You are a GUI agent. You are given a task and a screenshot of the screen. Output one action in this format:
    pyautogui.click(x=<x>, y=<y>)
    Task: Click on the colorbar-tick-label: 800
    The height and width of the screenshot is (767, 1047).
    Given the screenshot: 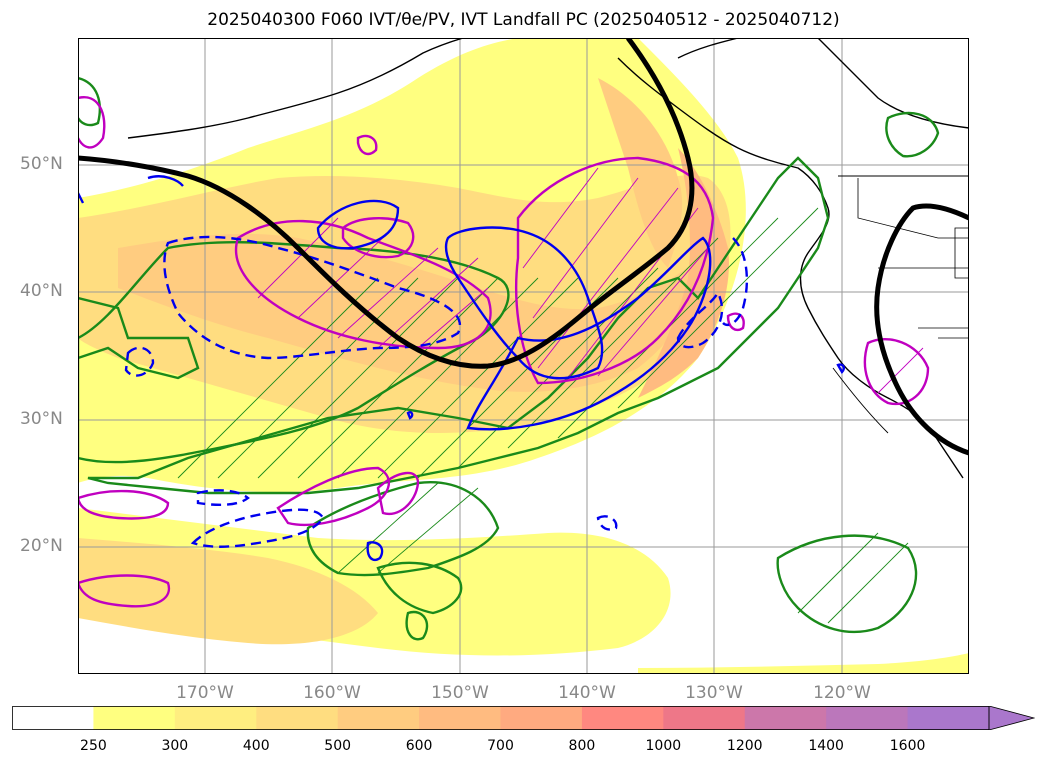 What is the action you would take?
    pyautogui.click(x=582, y=746)
    